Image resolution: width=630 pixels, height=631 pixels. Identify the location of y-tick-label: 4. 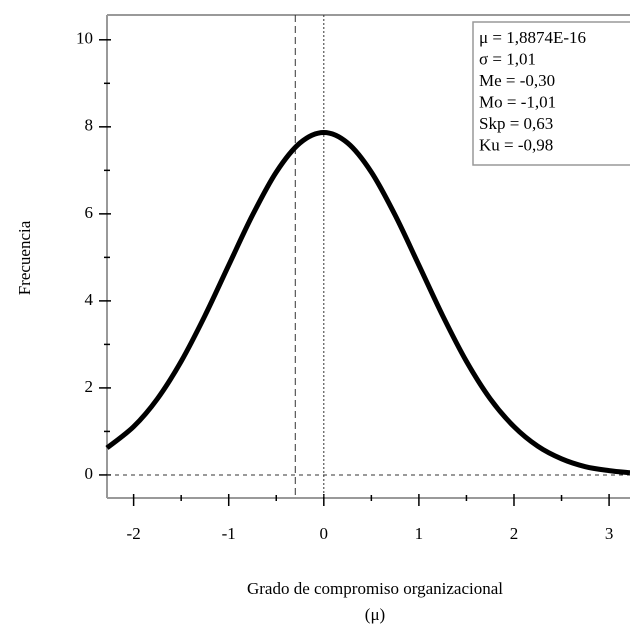
(89, 299).